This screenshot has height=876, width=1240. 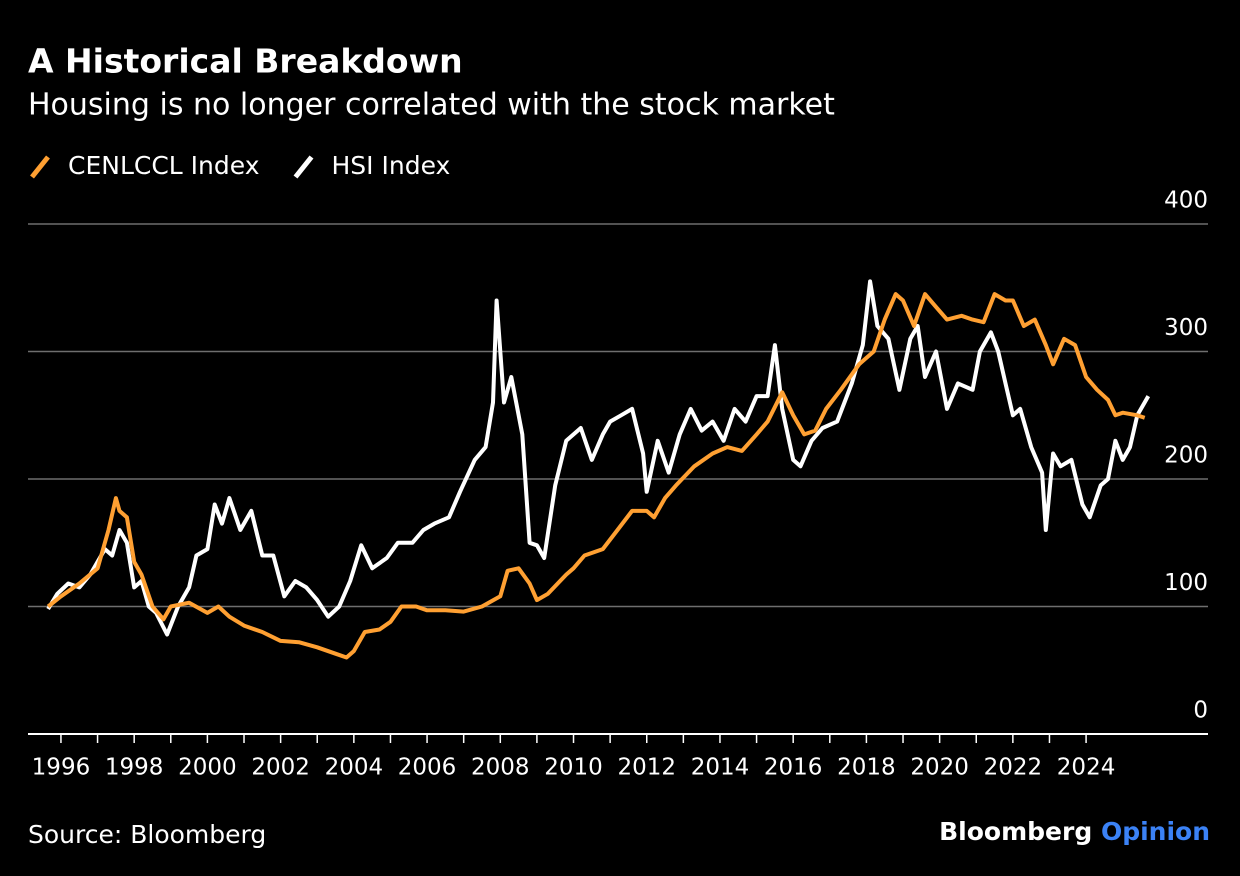 I want to click on x-tick-label: 2022, so click(x=1013, y=768).